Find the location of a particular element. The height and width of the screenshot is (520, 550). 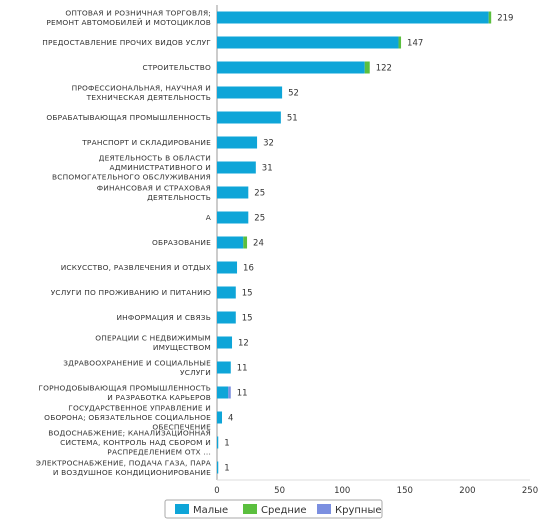

data-label: 32 is located at coordinates (268, 144).